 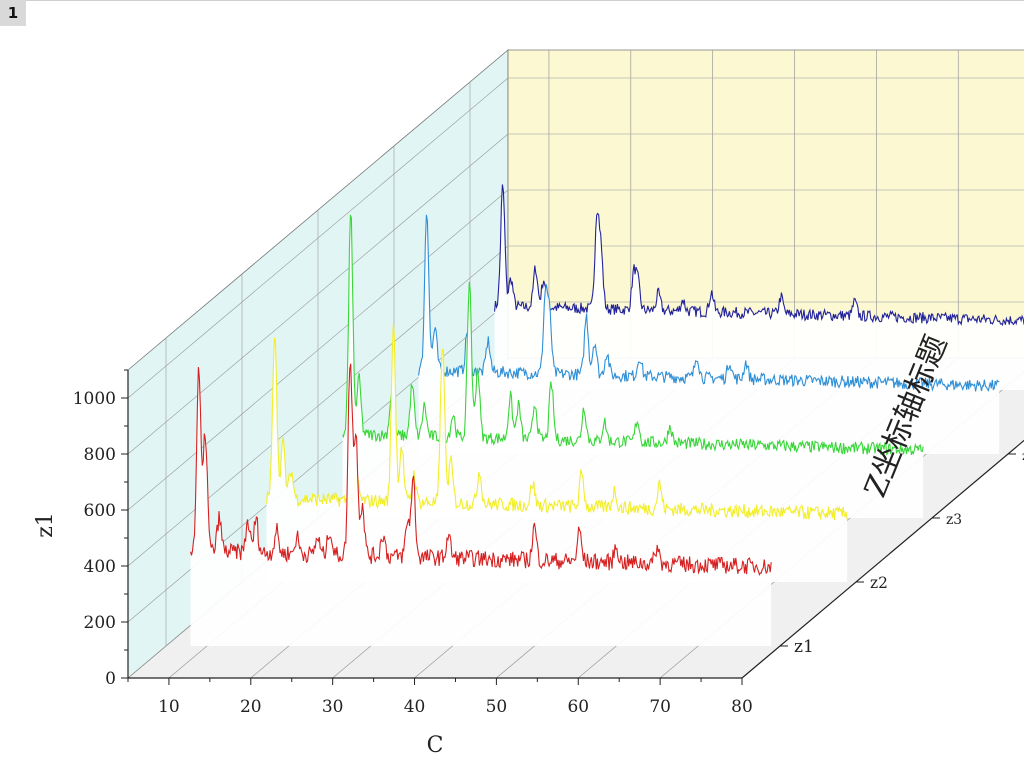 What do you see at coordinates (1023, 456) in the screenshot?
I see `z-tick-label: z4` at bounding box center [1023, 456].